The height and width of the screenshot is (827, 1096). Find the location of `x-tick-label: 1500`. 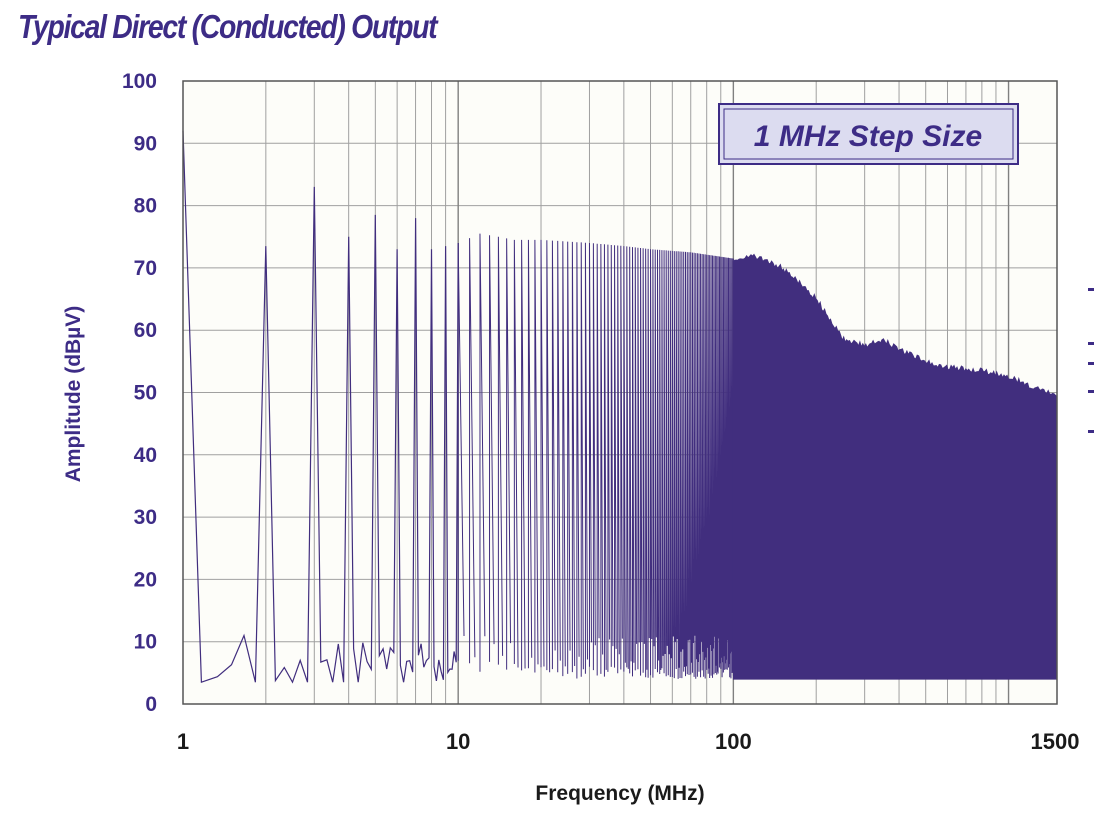

x-tick-label: 1500 is located at coordinates (1055, 741).